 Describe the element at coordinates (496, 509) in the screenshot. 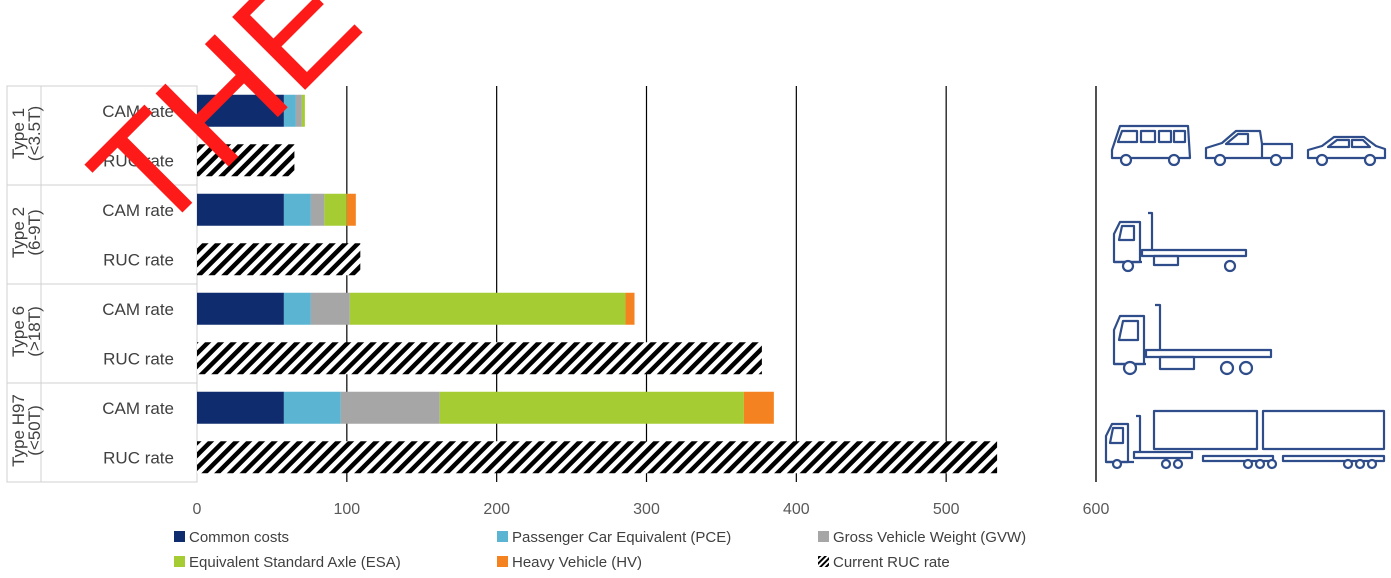

I see `x-tick-label: 200` at that location.